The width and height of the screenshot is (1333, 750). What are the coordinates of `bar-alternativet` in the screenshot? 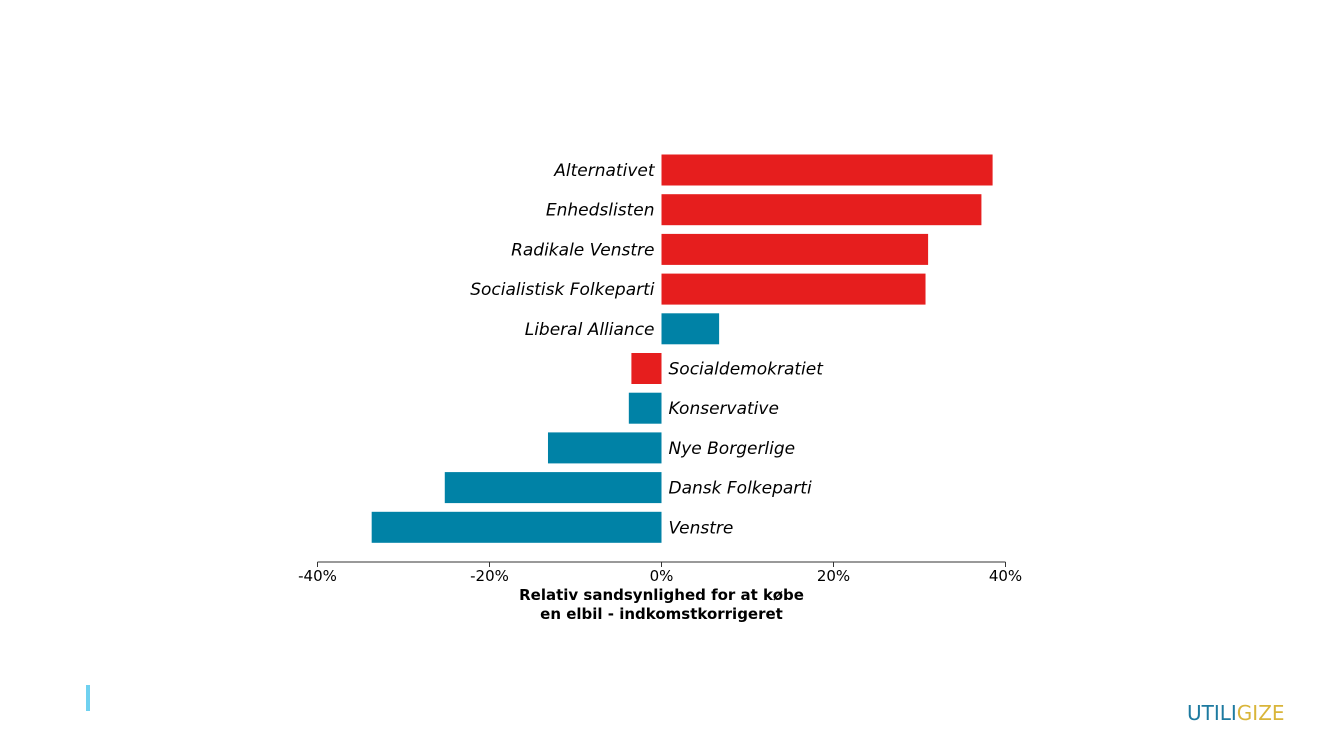 It's located at (827, 170).